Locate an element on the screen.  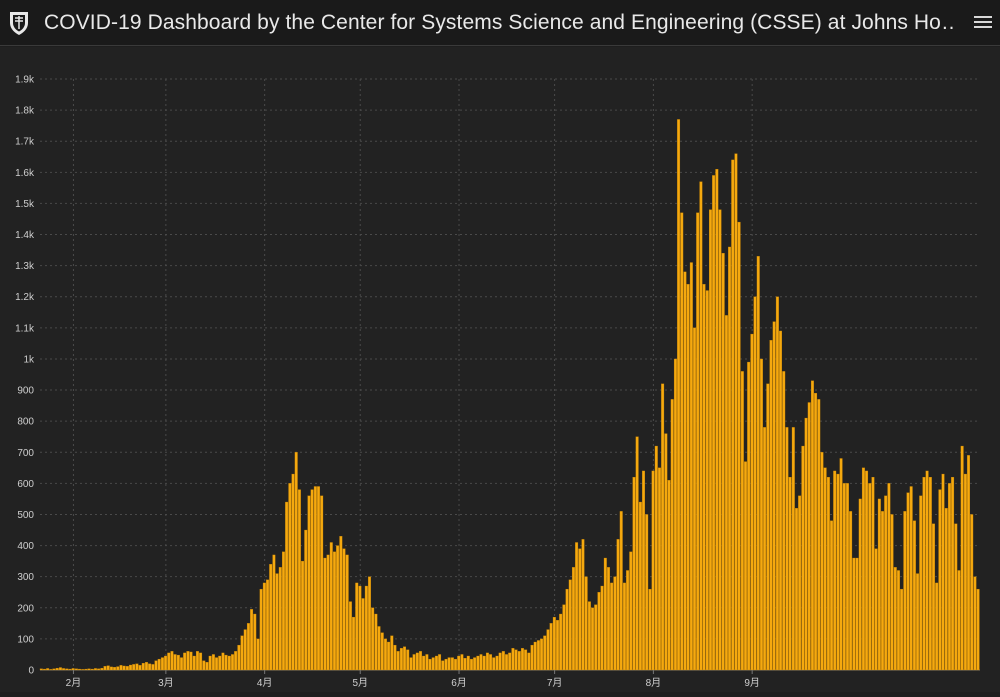
hamburger-menu-icon is located at coordinates (983, 22).